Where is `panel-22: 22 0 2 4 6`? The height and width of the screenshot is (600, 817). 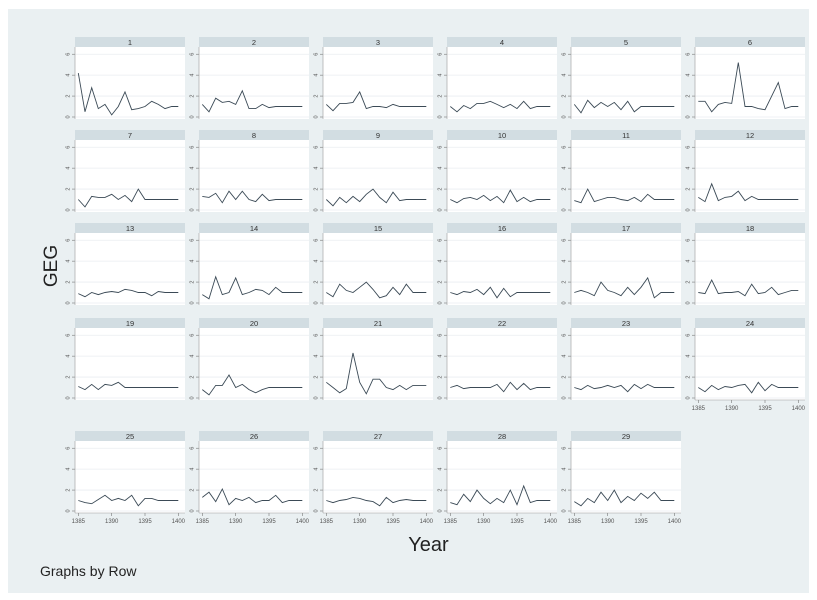 panel-22: 22 0 2 4 6 is located at coordinates (497, 359).